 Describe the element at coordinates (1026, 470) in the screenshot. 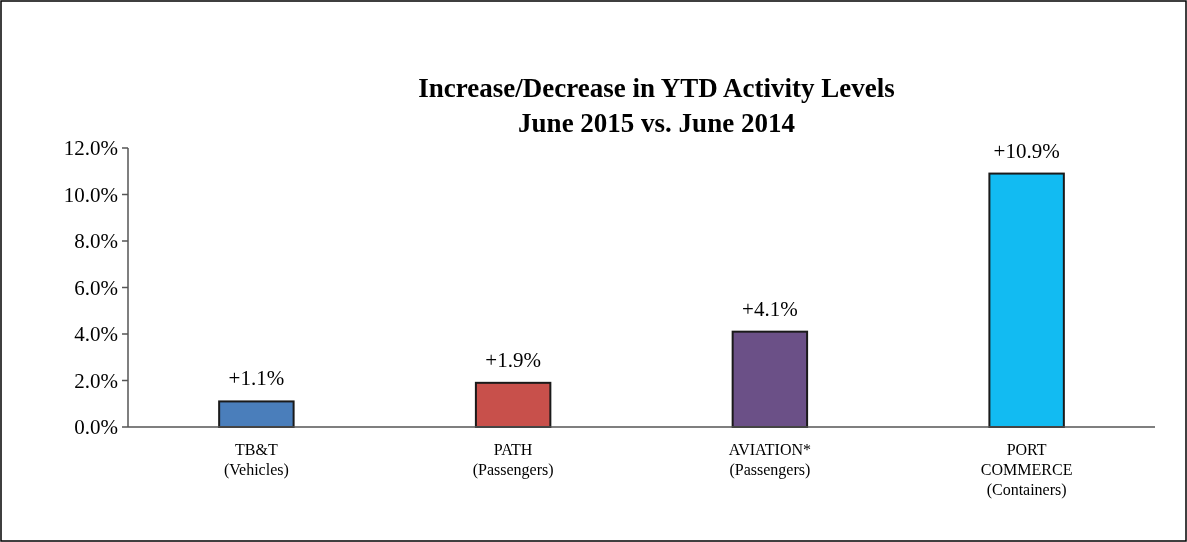

I see `x-tick-label: PORT COMMERCE (Containers)` at that location.